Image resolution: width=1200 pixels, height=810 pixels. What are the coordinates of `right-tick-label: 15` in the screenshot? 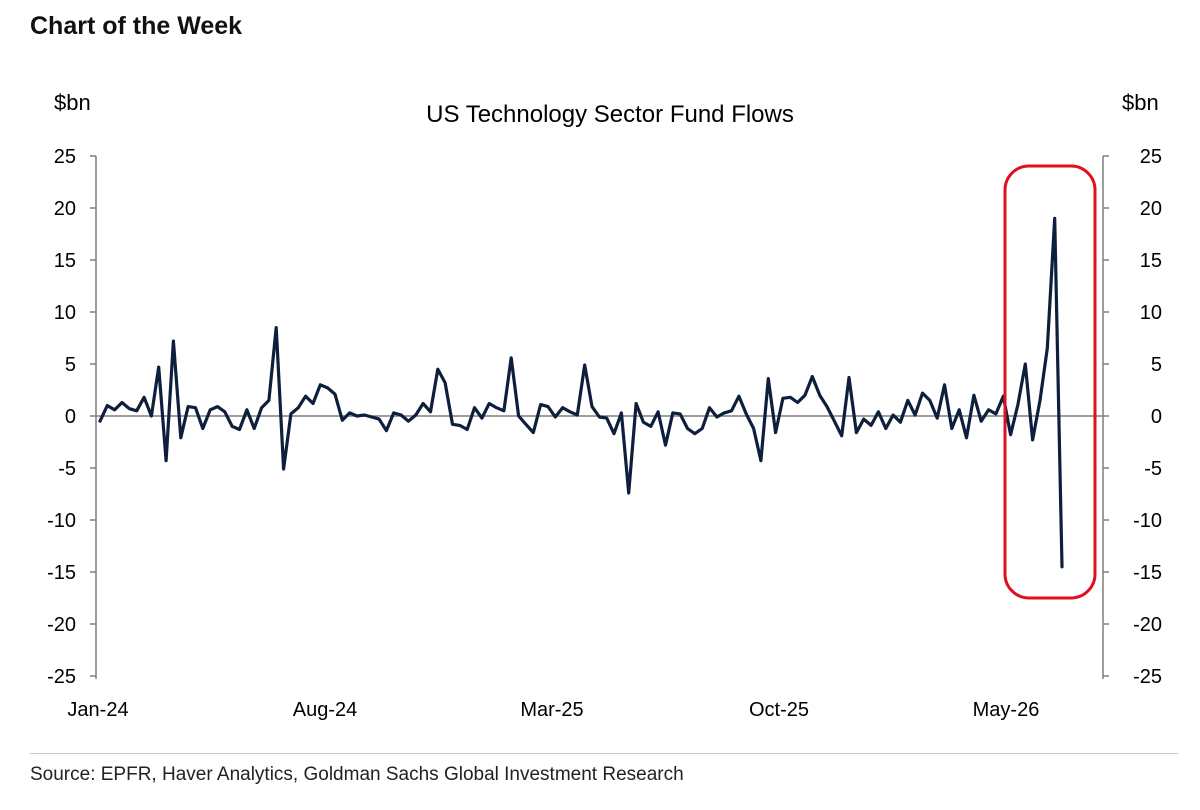 It's located at (1151, 261).